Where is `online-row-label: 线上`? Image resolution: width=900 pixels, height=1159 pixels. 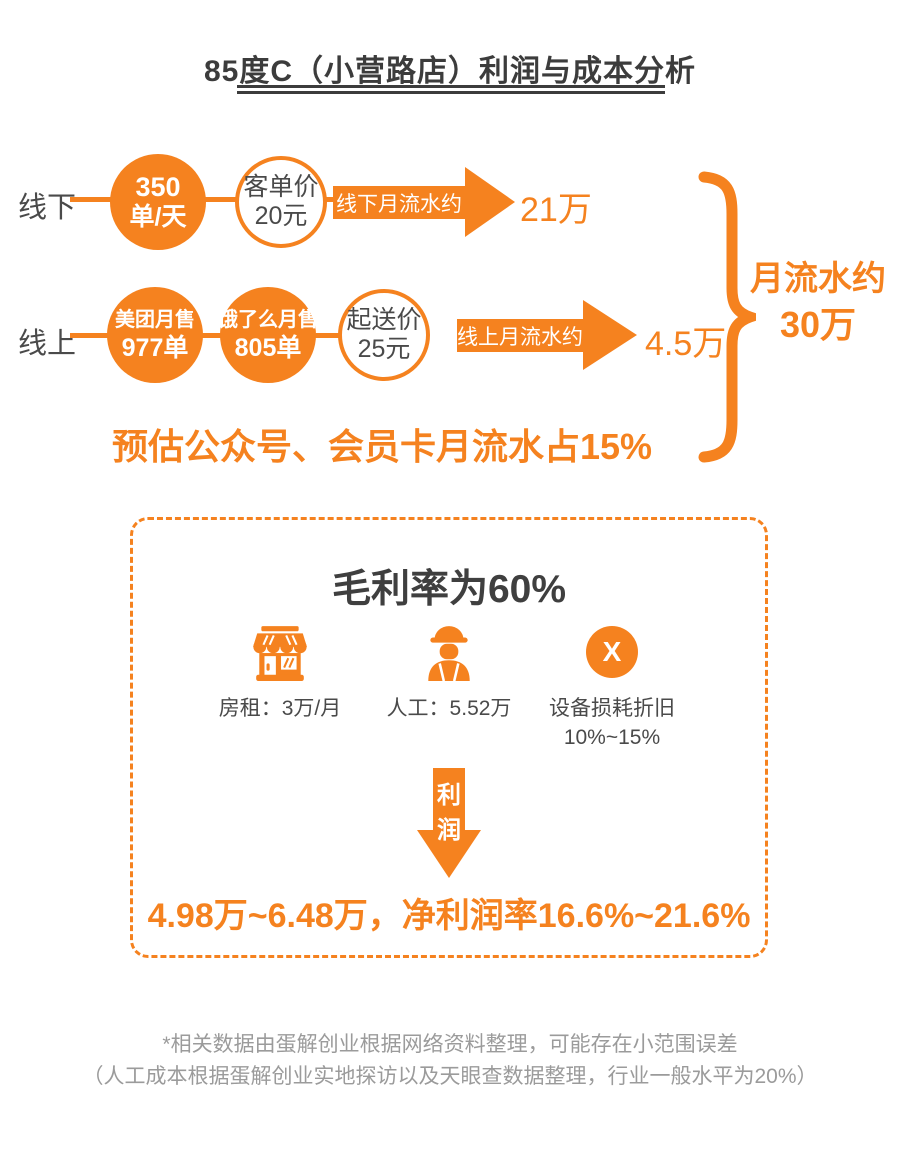 online-row-label: 线上 is located at coordinates (47, 344).